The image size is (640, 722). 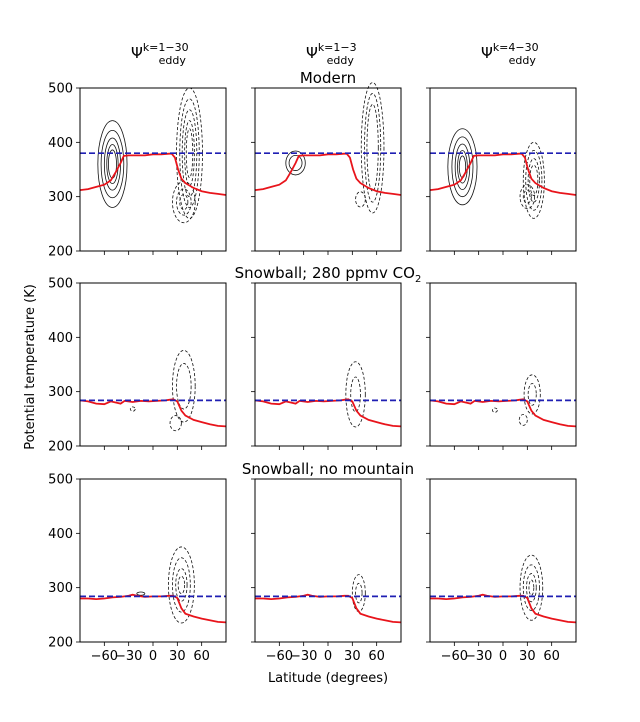 What do you see at coordinates (328, 678) in the screenshot?
I see `x-axis-label: Latitude (degrees)` at bounding box center [328, 678].